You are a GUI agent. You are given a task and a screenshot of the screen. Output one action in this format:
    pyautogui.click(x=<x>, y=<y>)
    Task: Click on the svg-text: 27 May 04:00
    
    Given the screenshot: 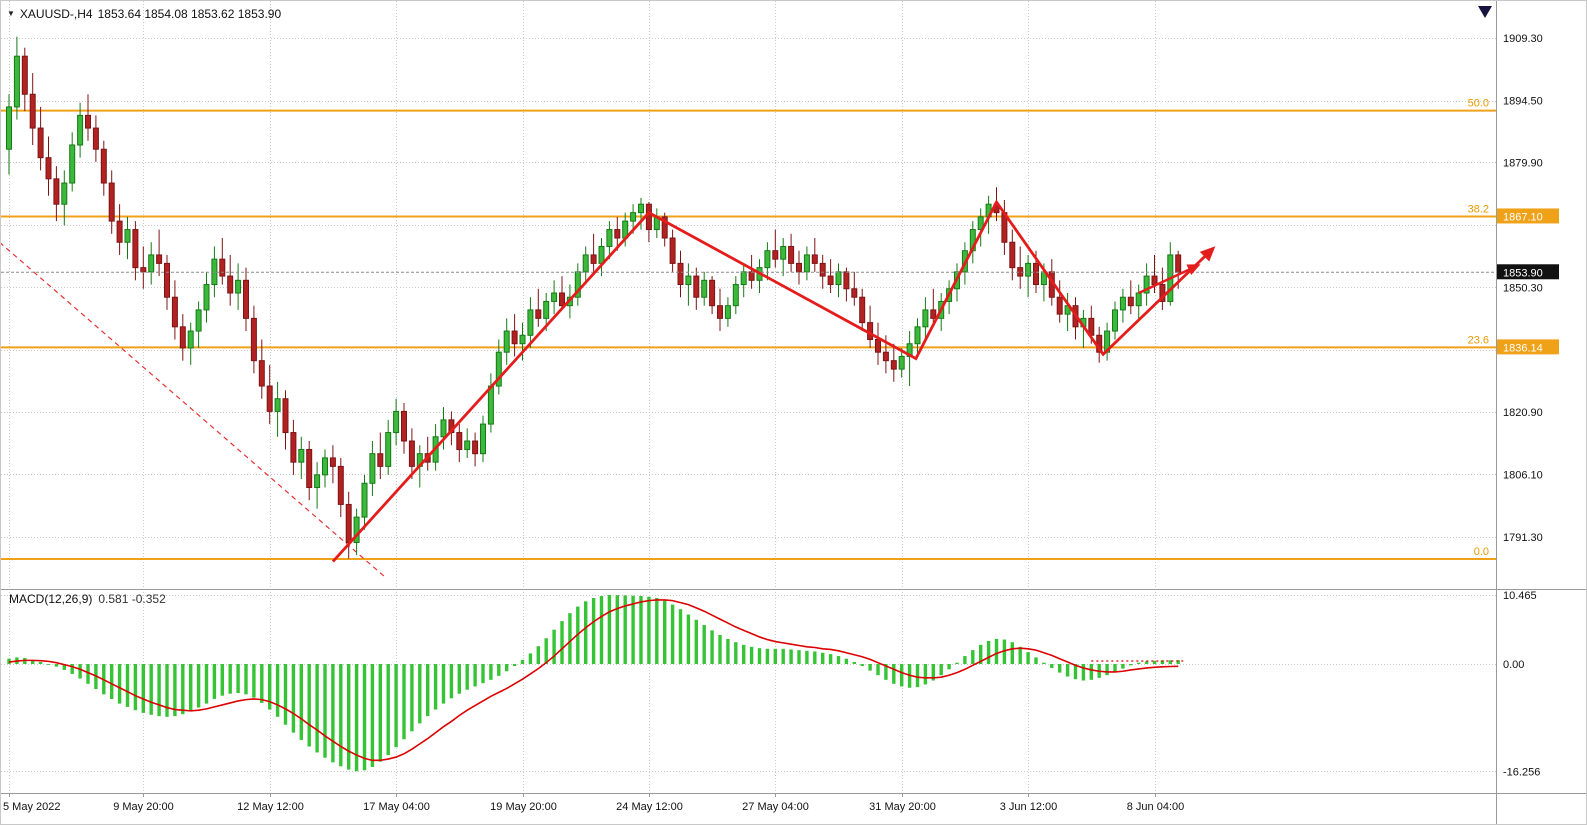 What is the action you would take?
    pyautogui.click(x=775, y=807)
    